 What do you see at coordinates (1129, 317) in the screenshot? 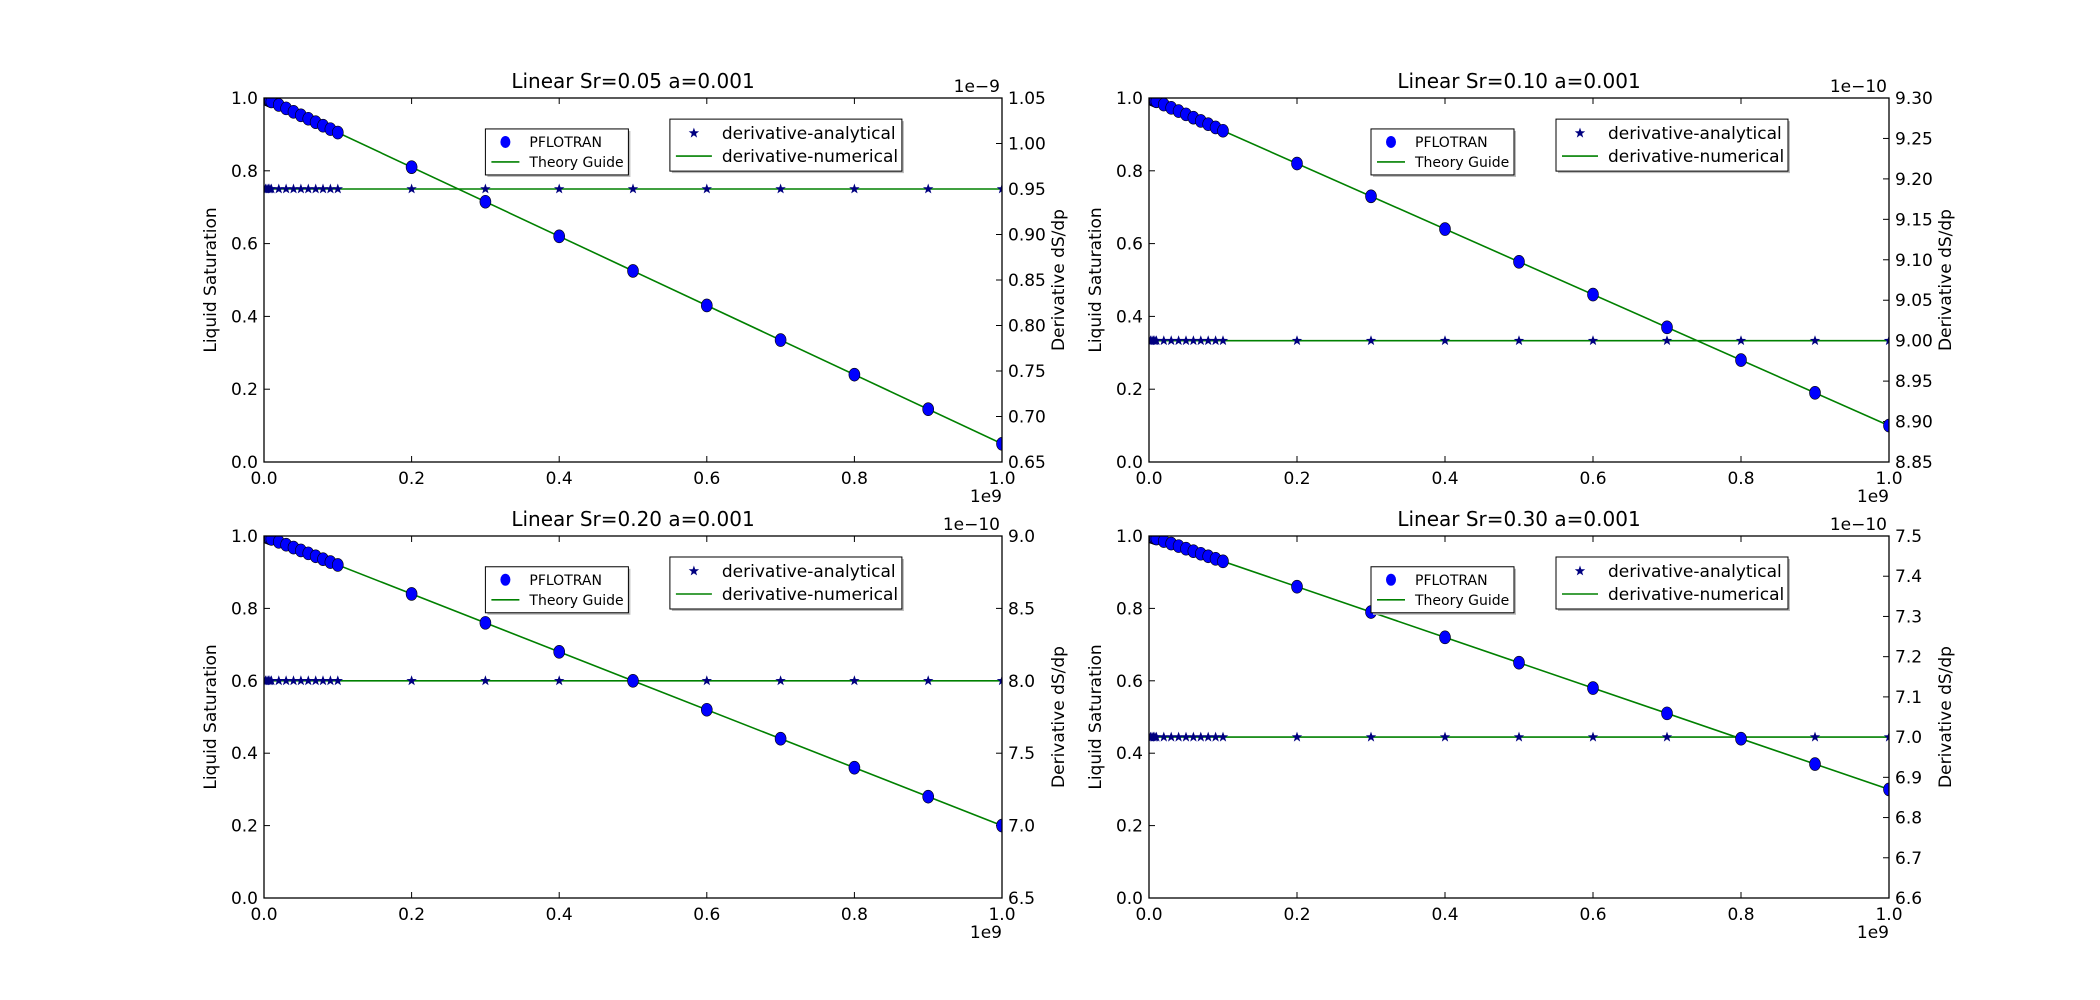
I see `y-tick-label: 0.4` at bounding box center [1129, 317].